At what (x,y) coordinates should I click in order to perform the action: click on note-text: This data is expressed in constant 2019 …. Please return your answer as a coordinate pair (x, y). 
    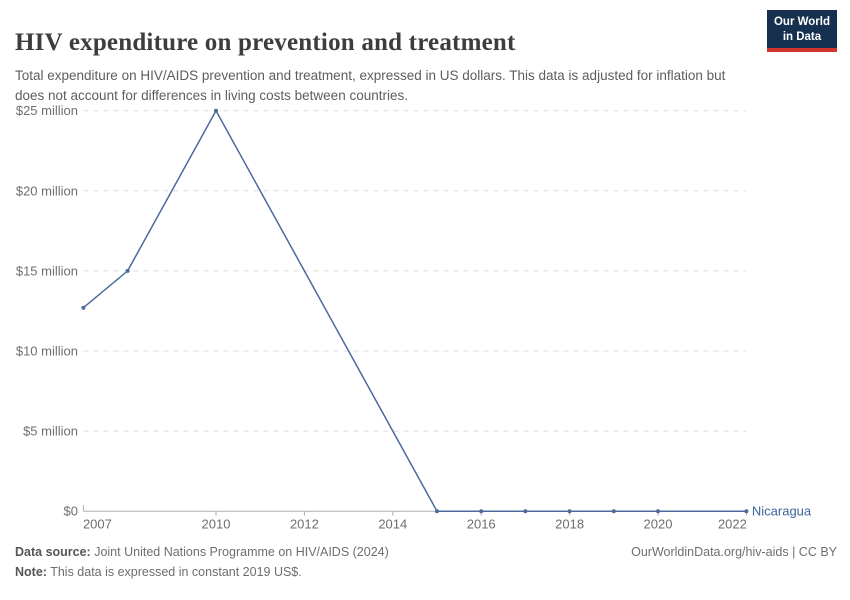
    Looking at the image, I should click on (174, 572).